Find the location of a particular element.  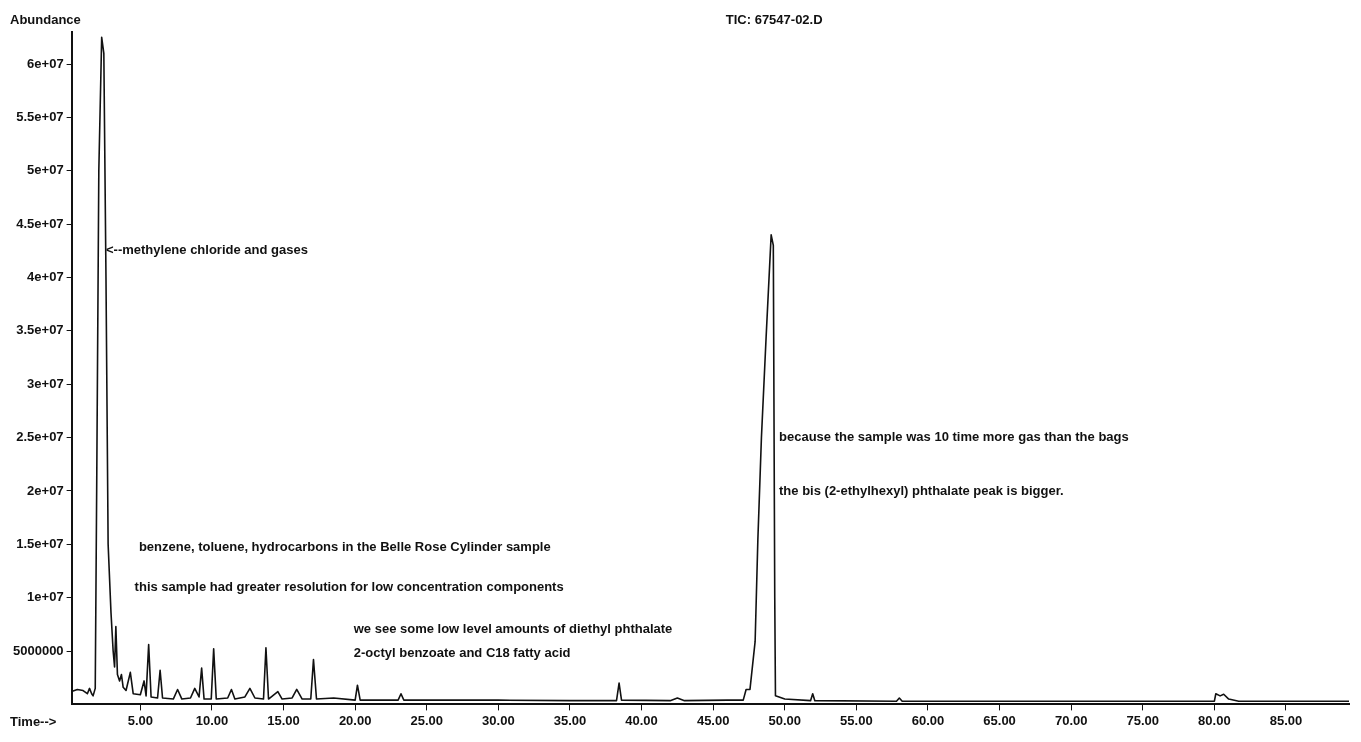

y-tick-label: 5000000 is located at coordinates (38, 650).